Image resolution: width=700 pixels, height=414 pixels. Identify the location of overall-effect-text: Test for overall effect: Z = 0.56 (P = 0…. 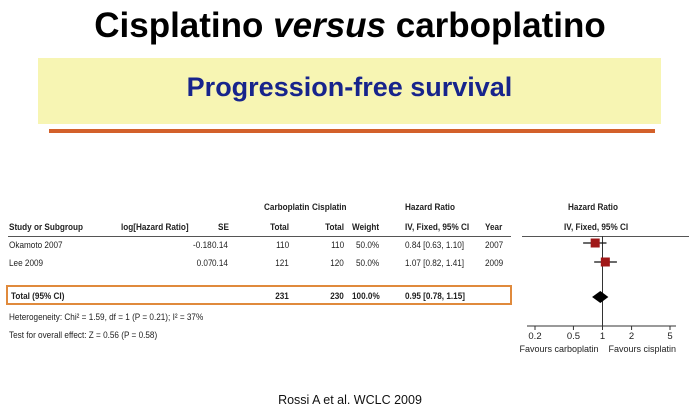
(83, 335).